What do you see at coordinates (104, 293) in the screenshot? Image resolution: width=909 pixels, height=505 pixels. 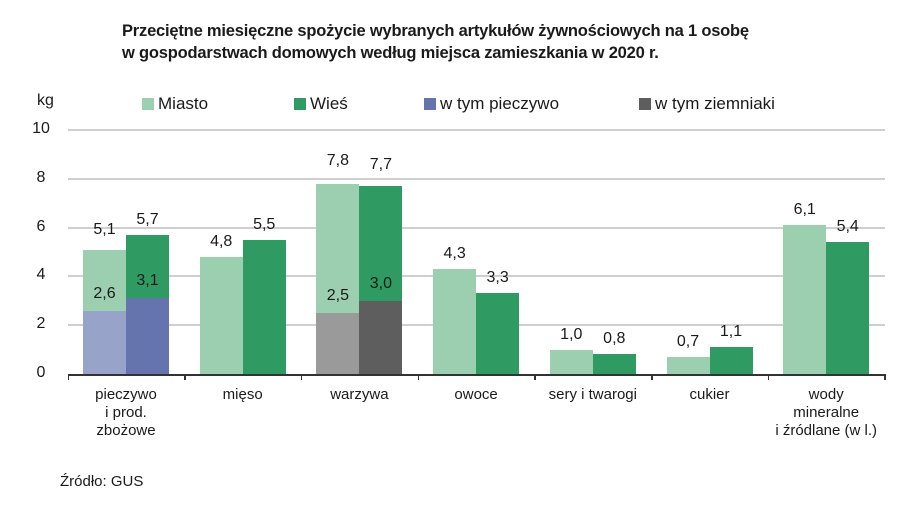 I see `data-label-sub-miasto: 2,6` at bounding box center [104, 293].